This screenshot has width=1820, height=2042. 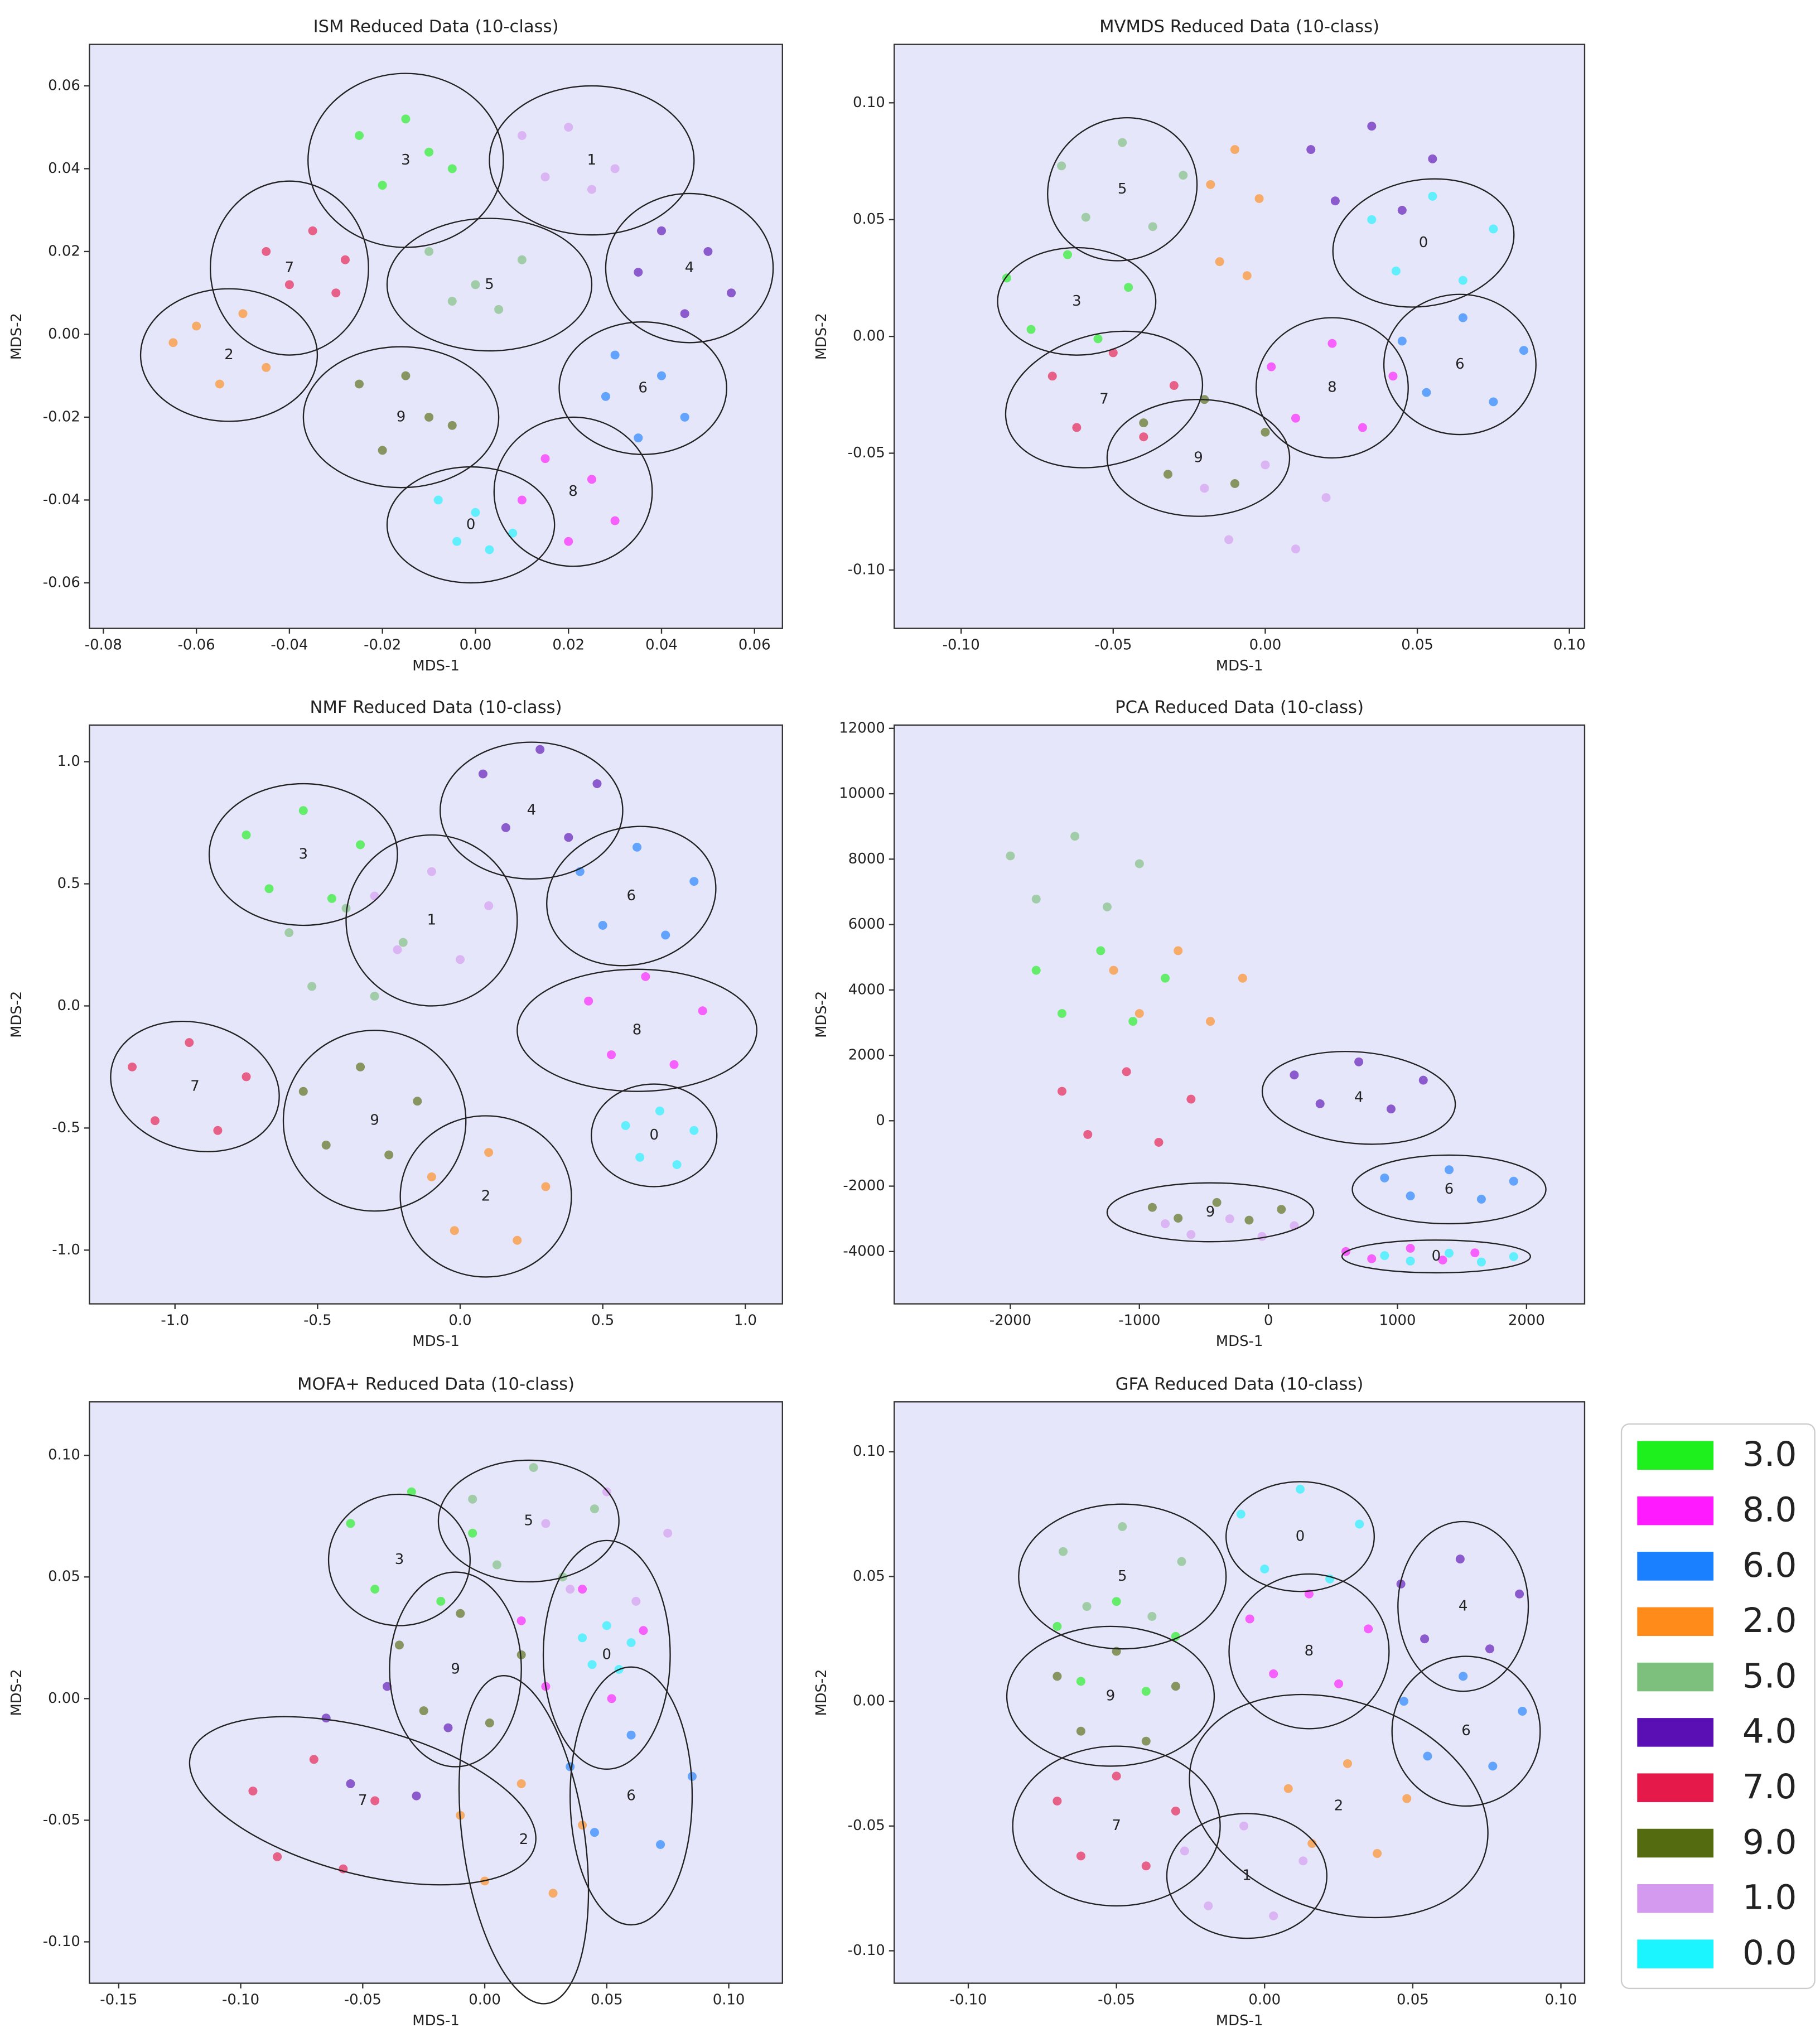 What do you see at coordinates (1526, 1320) in the screenshot?
I see `x-tick-label: 2000` at bounding box center [1526, 1320].